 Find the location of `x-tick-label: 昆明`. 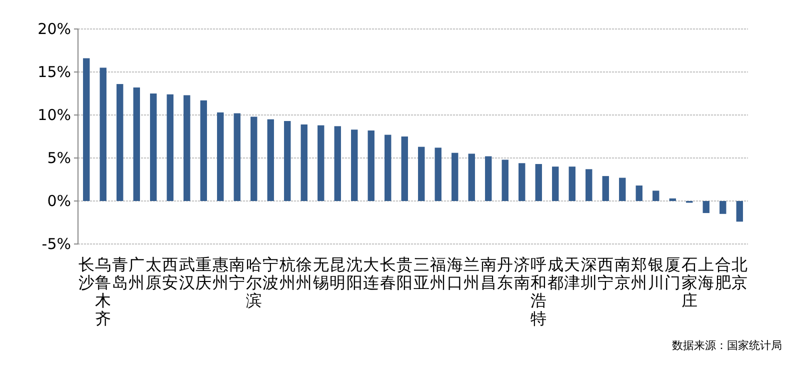

x-tick-label: 昆明 is located at coordinates (338, 273).